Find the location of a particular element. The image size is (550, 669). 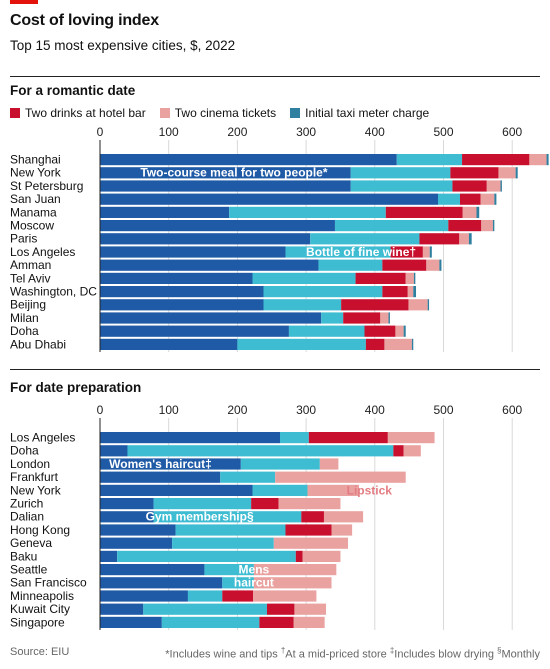

category-label: Kuwait City is located at coordinates (40, 609).